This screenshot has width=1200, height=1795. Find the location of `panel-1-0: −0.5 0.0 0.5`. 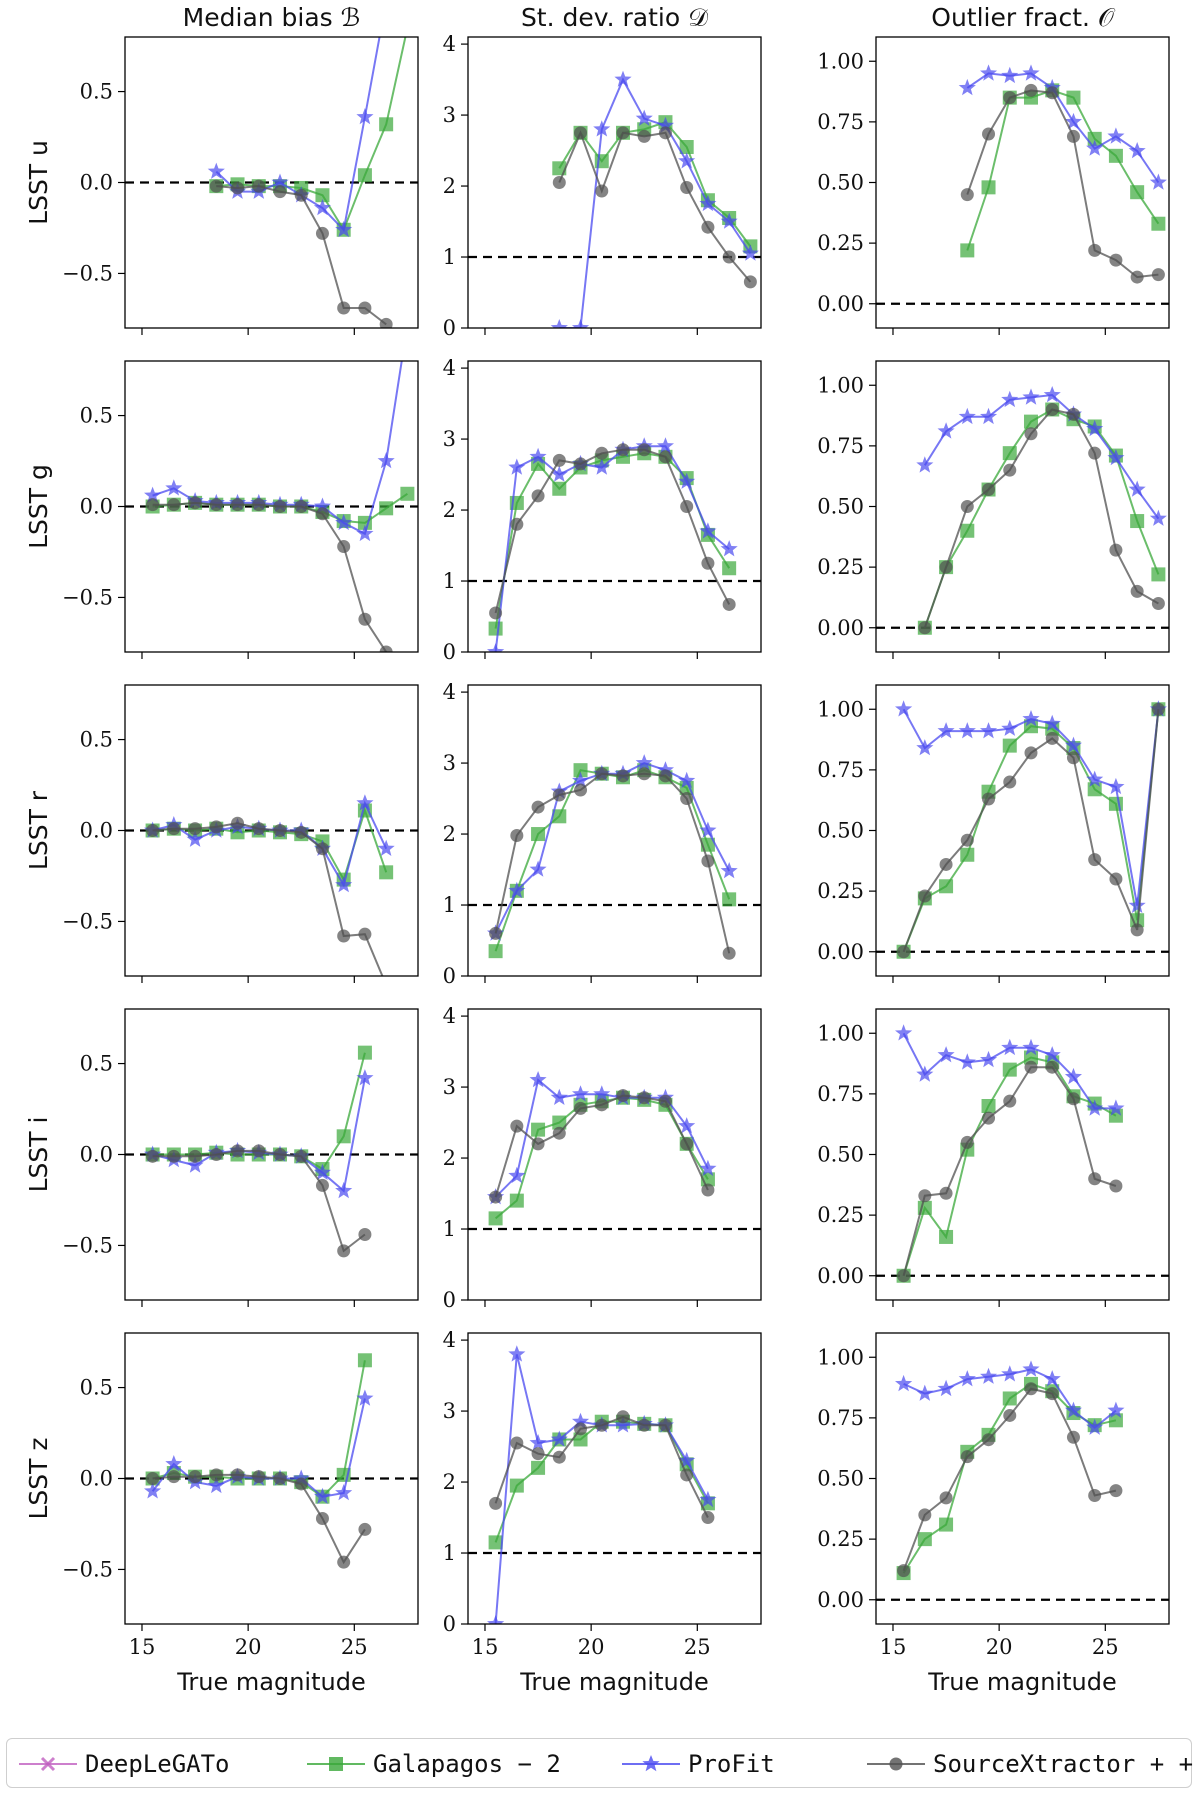

panel-1-0: −0.5 0.0 0.5 is located at coordinates (240, 509).